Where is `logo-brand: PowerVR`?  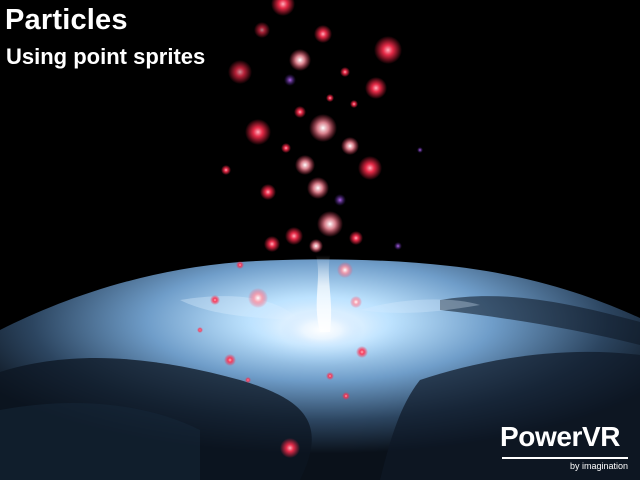
logo-brand: PowerVR is located at coordinates (560, 436).